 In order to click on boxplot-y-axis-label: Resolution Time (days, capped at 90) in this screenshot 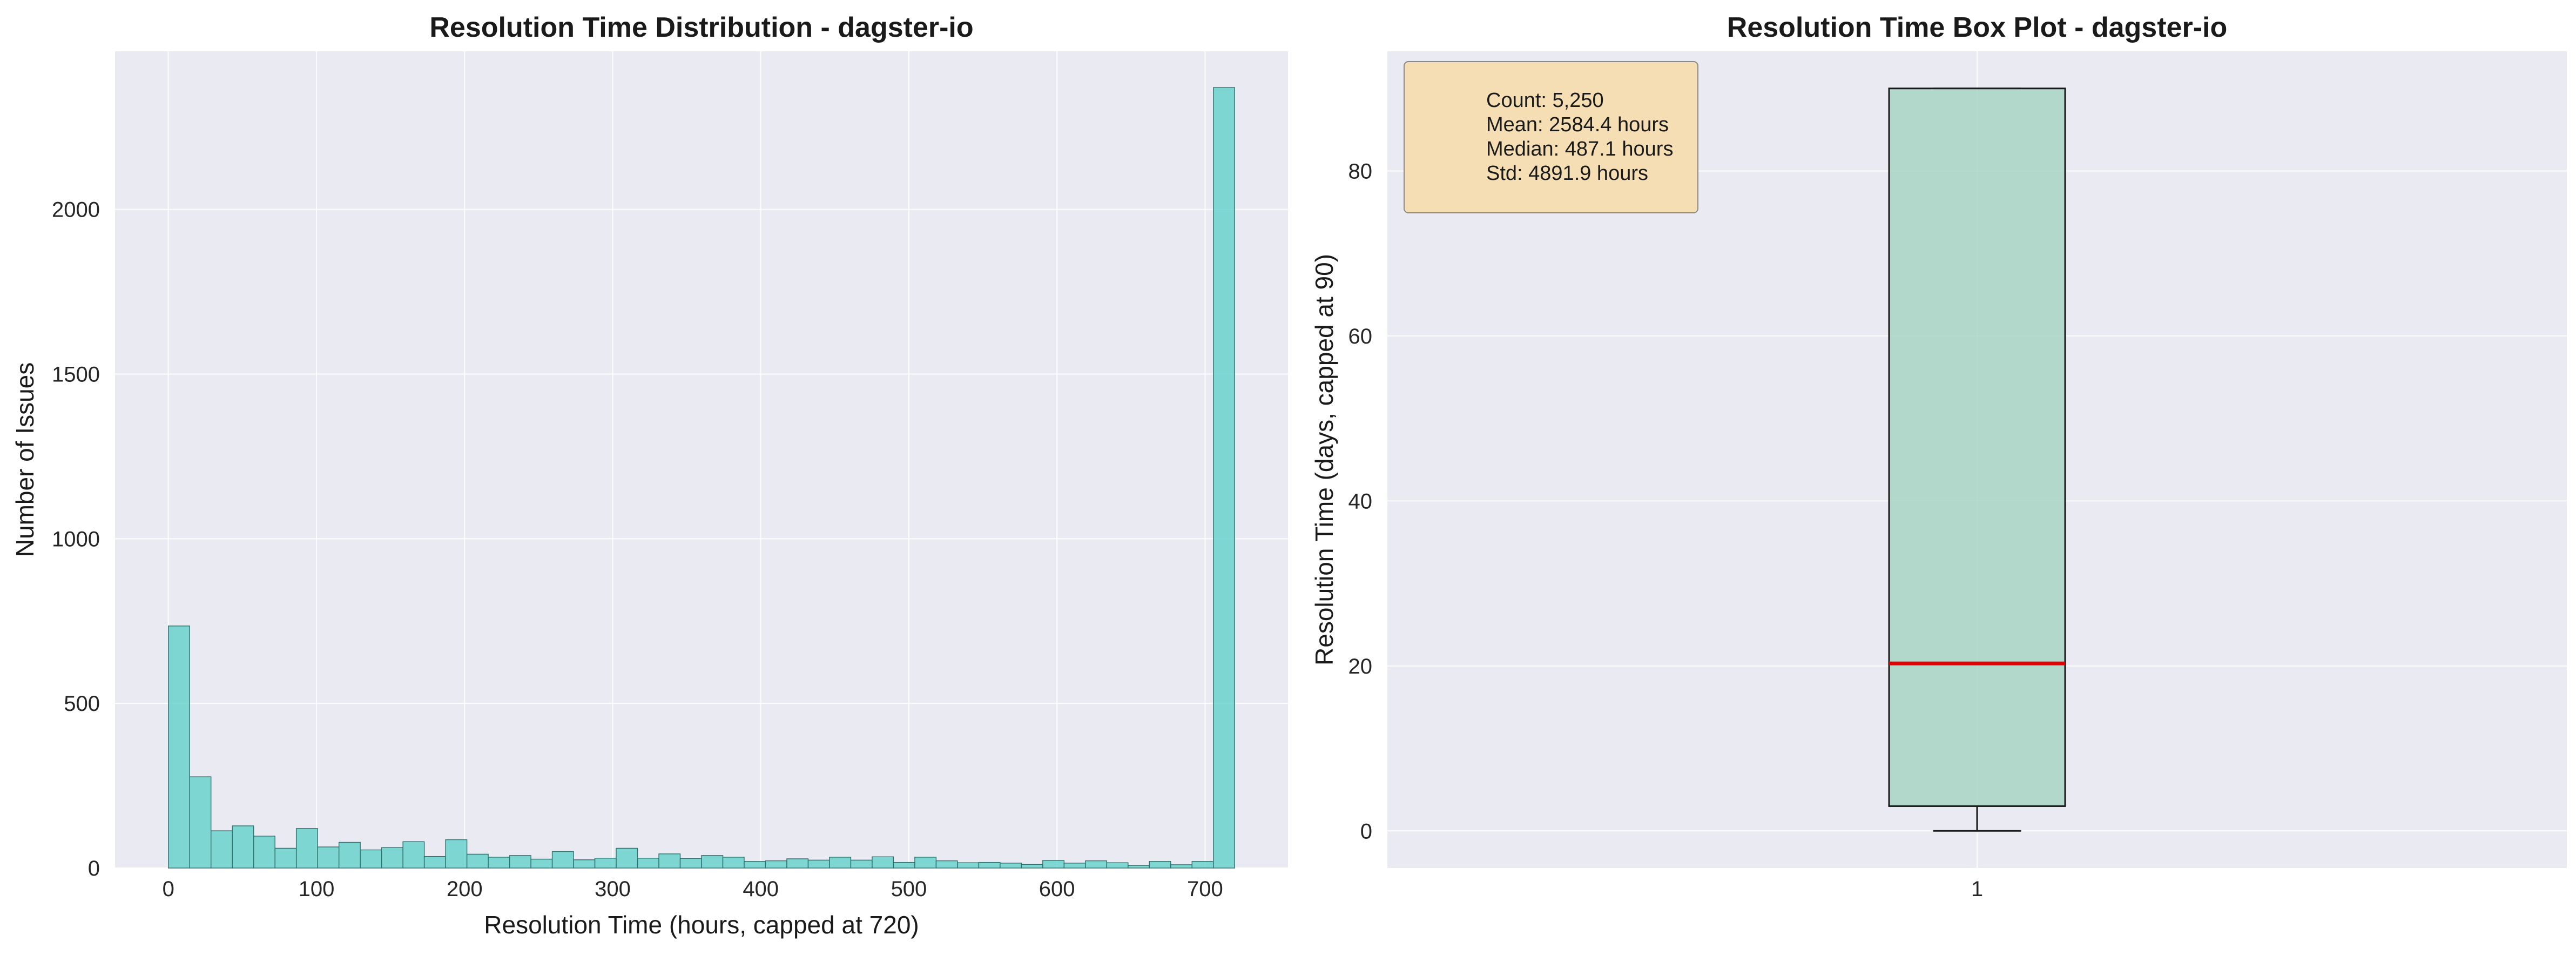, I will do `click(1324, 459)`.